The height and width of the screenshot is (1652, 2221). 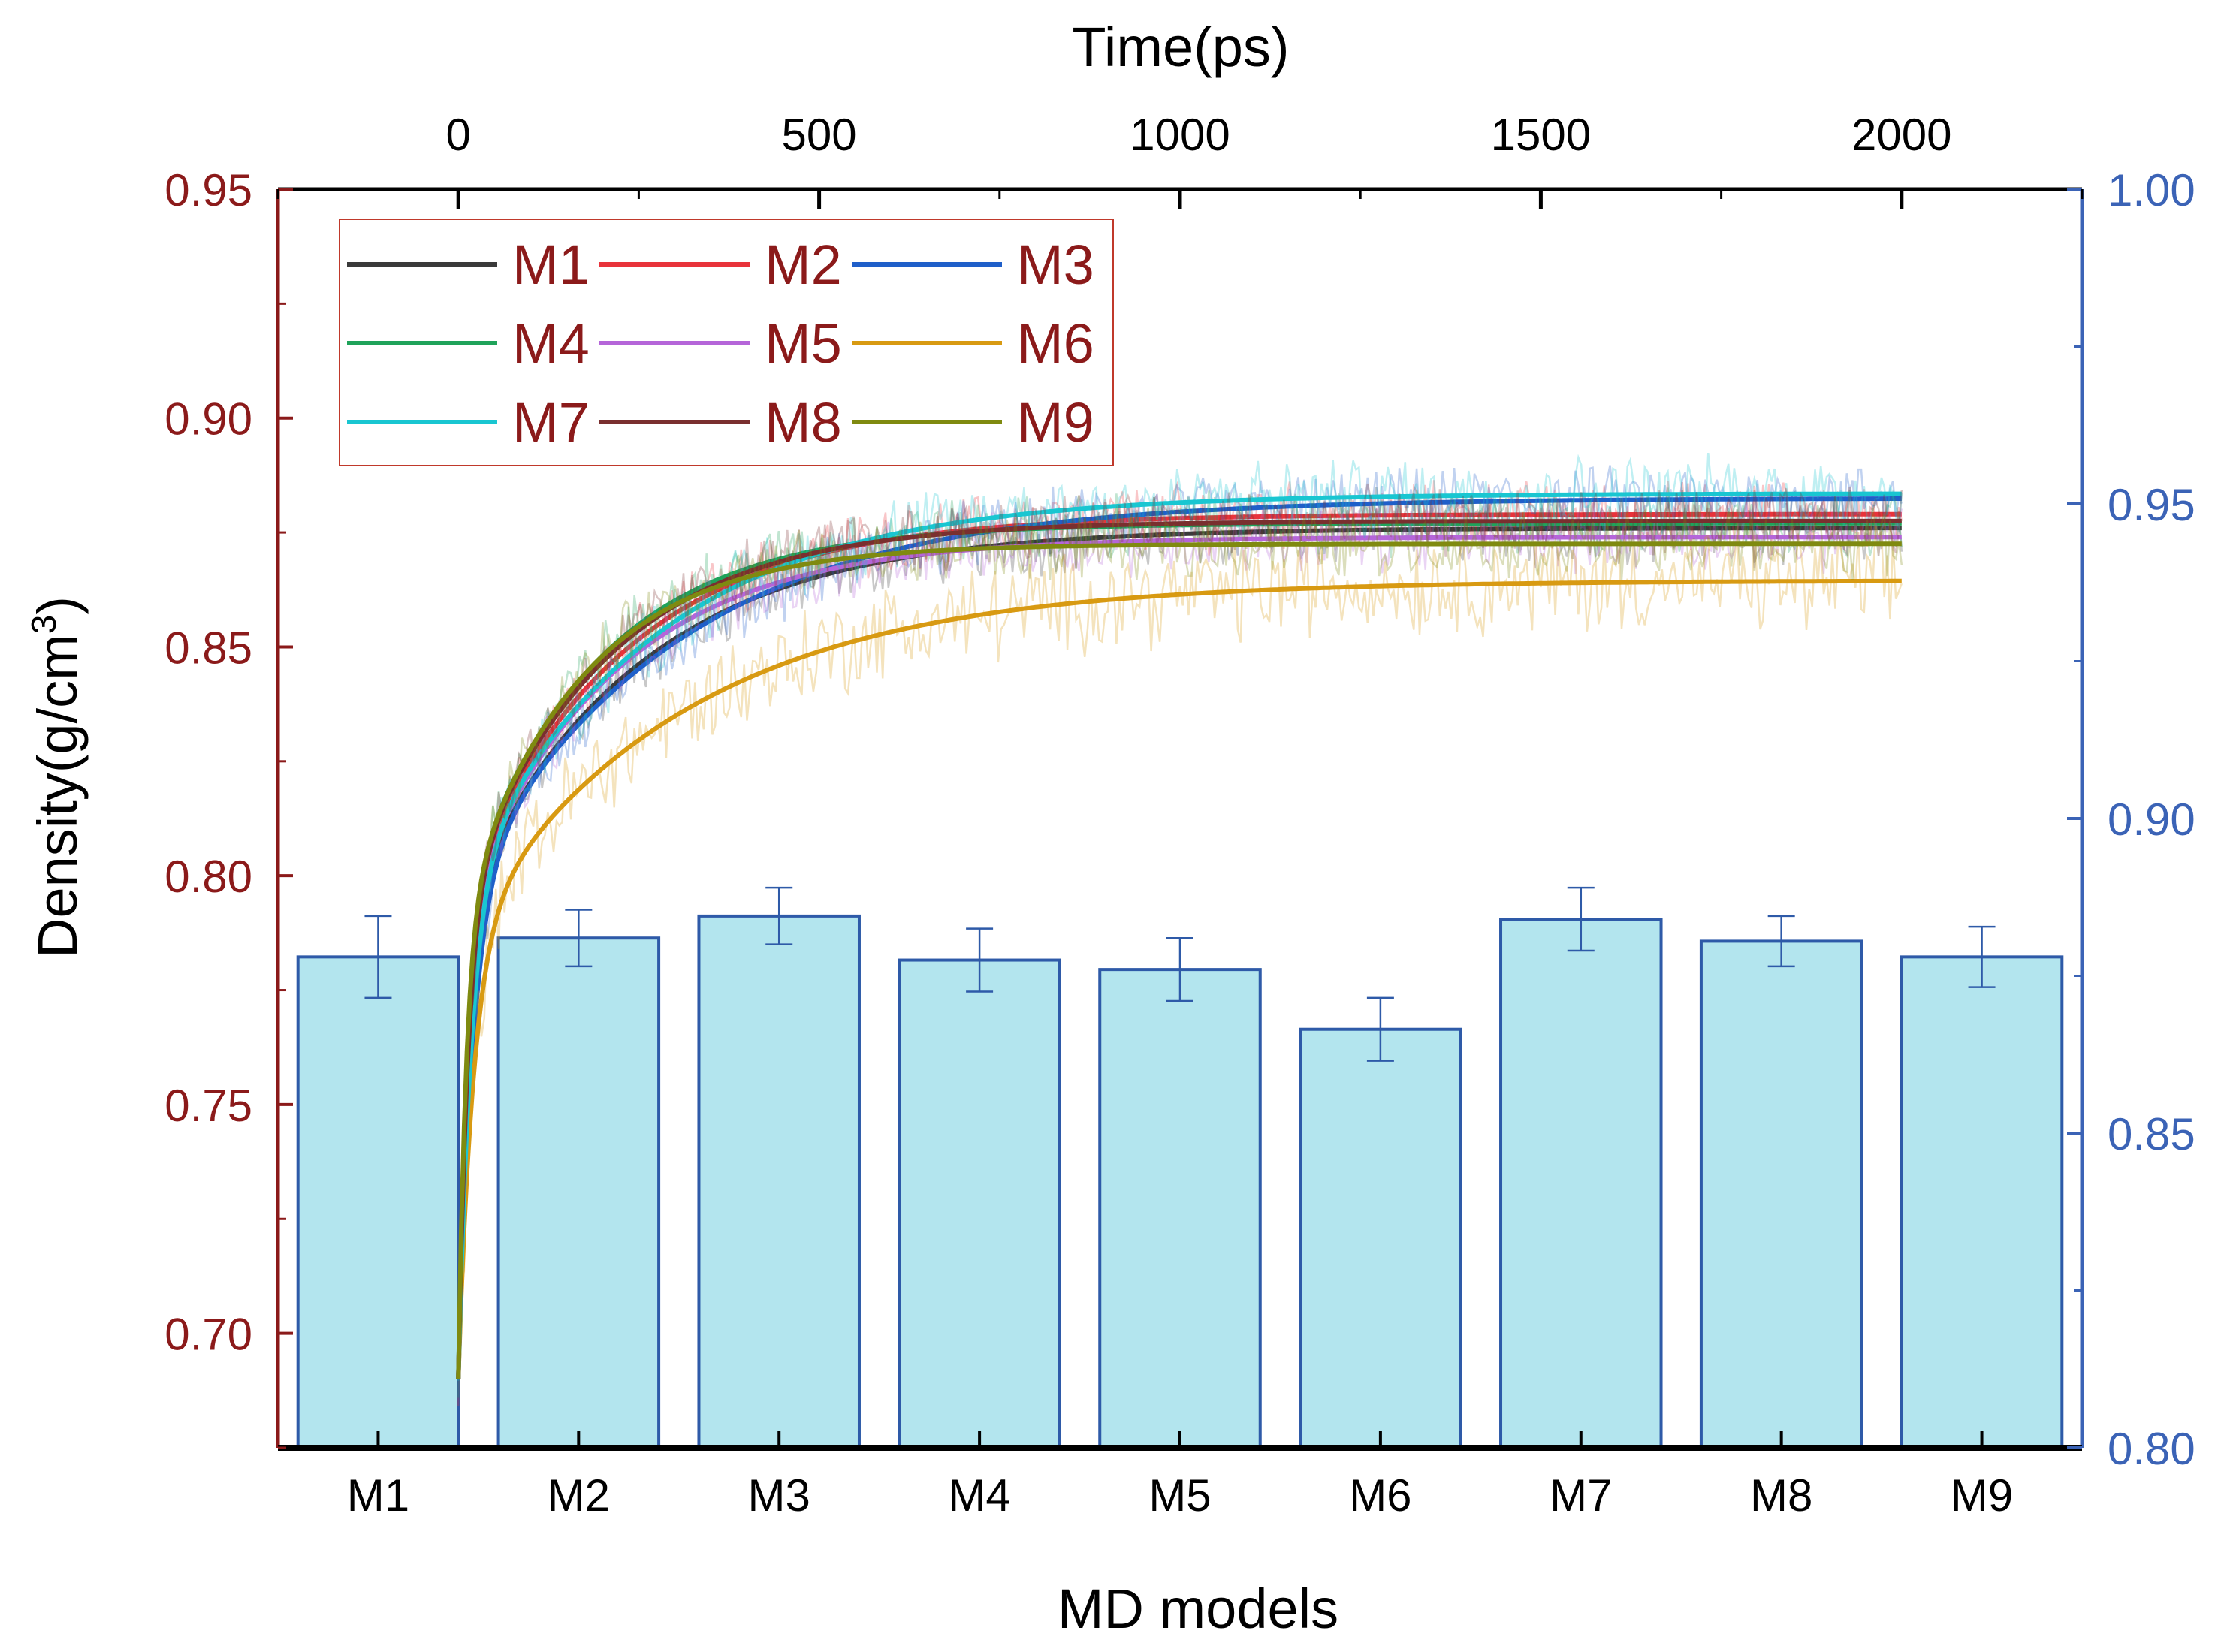 I want to click on legend-label-M6: M6, so click(x=1055, y=343).